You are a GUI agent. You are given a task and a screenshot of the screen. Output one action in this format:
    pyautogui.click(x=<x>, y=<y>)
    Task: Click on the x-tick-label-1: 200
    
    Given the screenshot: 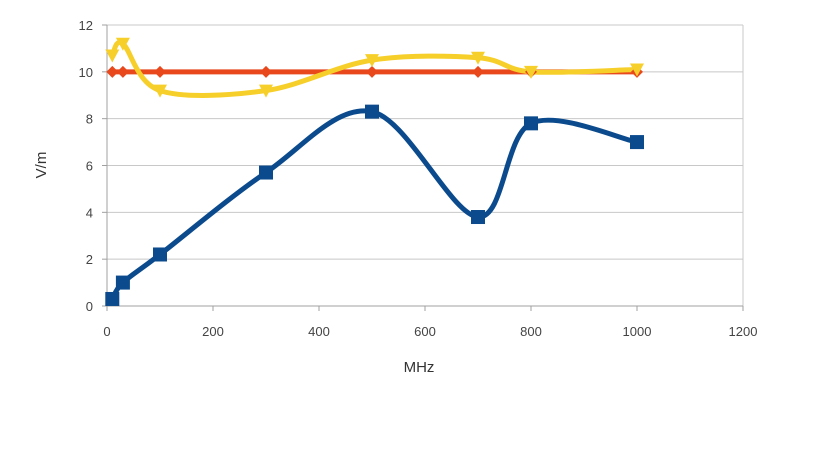 What is the action you would take?
    pyautogui.click(x=213, y=331)
    